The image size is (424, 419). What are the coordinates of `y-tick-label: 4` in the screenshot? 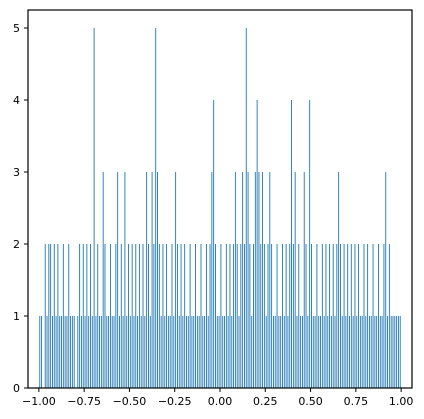 It's located at (16, 100).